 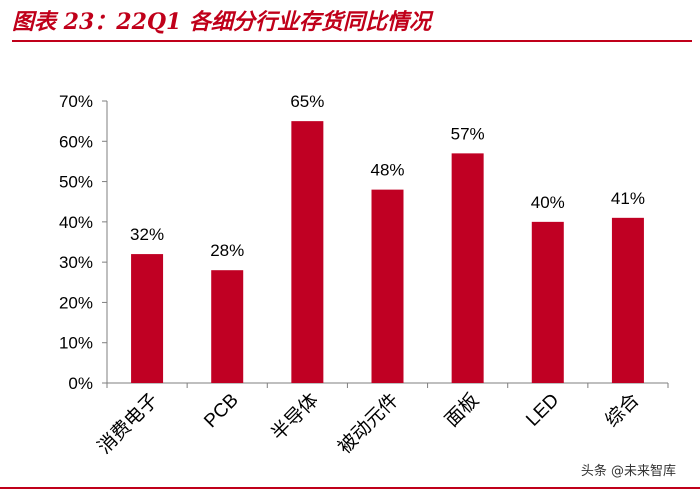 What do you see at coordinates (222, 22) in the screenshot?
I see `chart-title: 图表 23：22Q1 各细分行业存货同比情况` at bounding box center [222, 22].